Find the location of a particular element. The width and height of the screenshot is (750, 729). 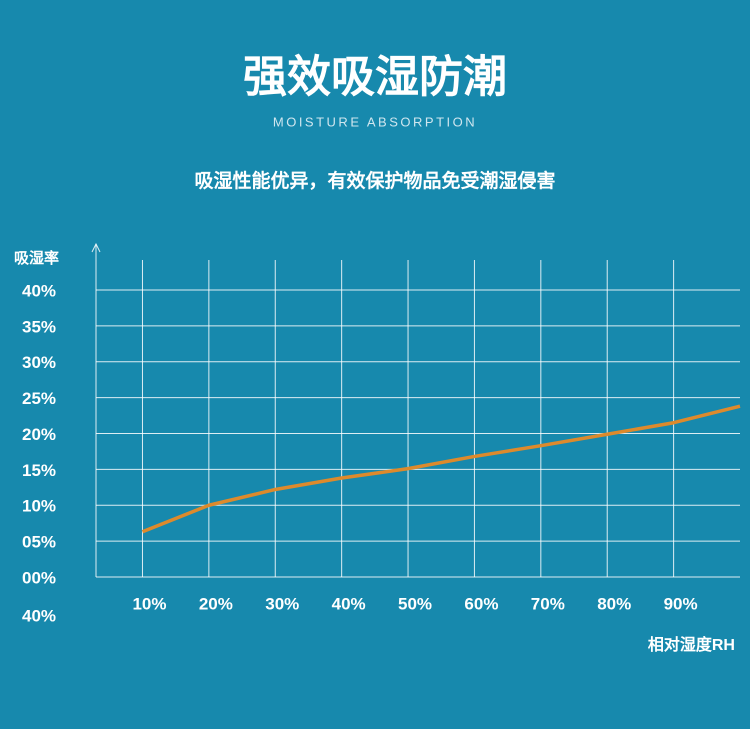

y-tick-label: 10% is located at coordinates (39, 506).